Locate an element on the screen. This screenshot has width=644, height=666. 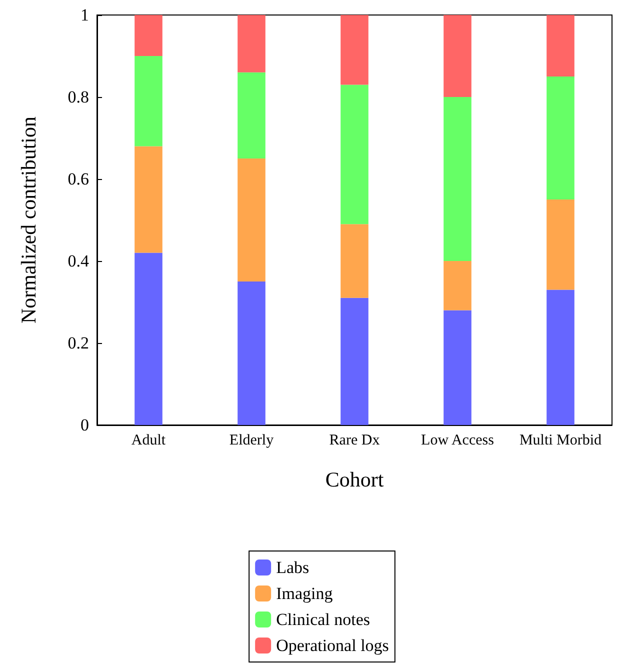
y-tick-label: 0.6 is located at coordinates (78, 179).